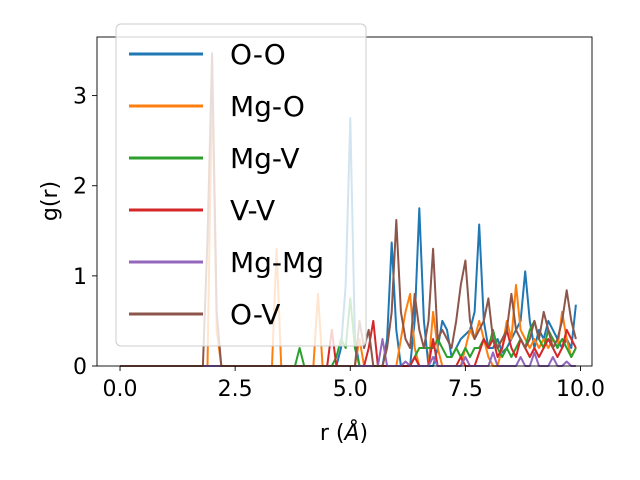 Image resolution: width=640 pixels, height=480 pixels. Describe the element at coordinates (80, 187) in the screenshot. I see `y-tick-label: 2` at that location.